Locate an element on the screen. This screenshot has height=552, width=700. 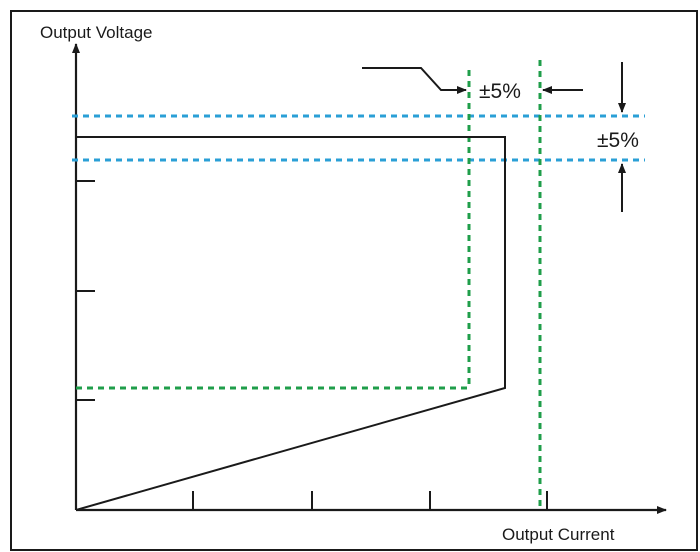
y-axis-label: Output Voltage is located at coordinates (96, 32).